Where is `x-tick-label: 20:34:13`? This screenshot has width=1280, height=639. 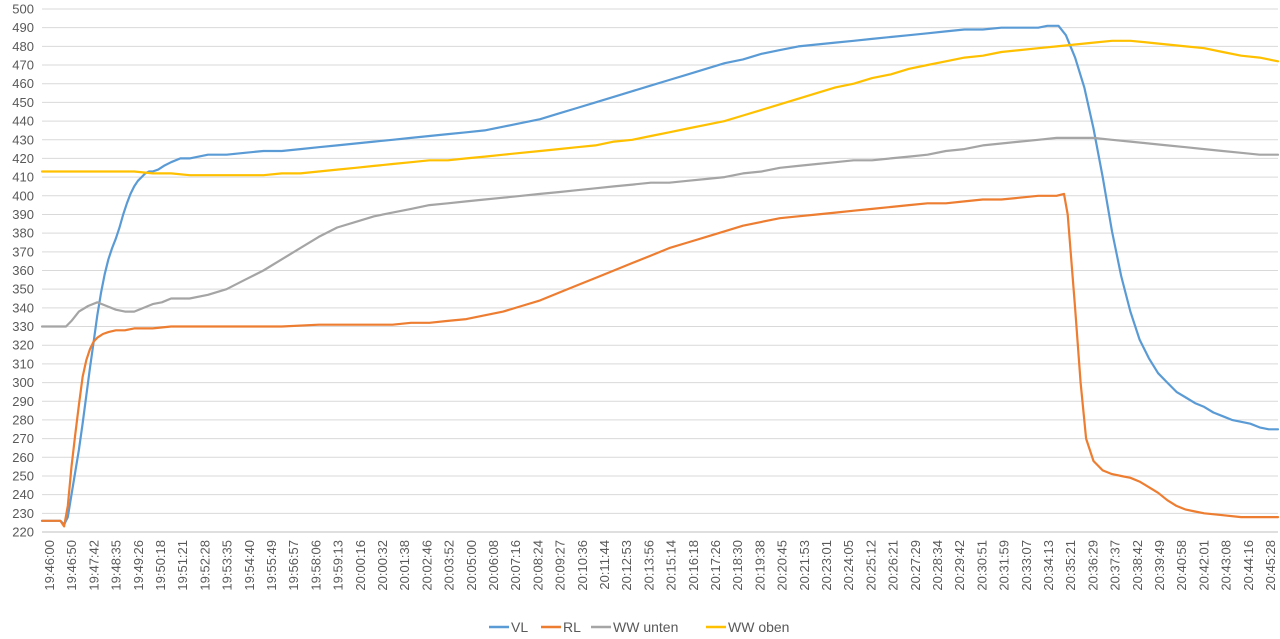 x-tick-label: 20:34:13 is located at coordinates (1048, 565).